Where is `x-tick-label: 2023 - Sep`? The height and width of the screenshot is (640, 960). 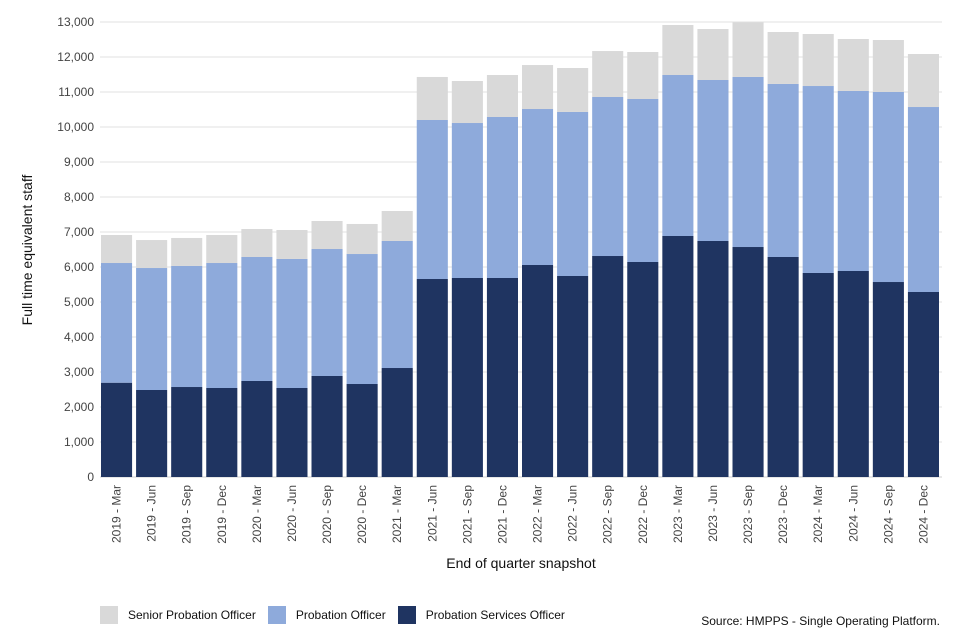
x-tick-label: 2023 - Sep is located at coordinates (748, 514).